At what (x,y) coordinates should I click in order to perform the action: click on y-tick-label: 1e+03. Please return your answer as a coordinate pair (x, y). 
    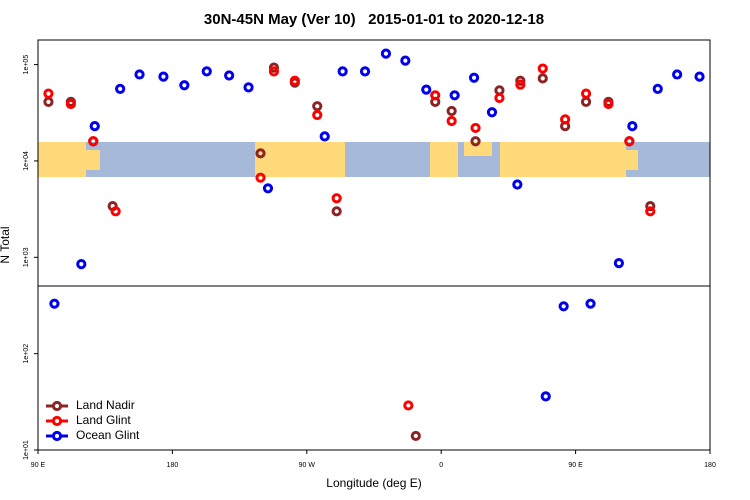
    Looking at the image, I should click on (26, 257).